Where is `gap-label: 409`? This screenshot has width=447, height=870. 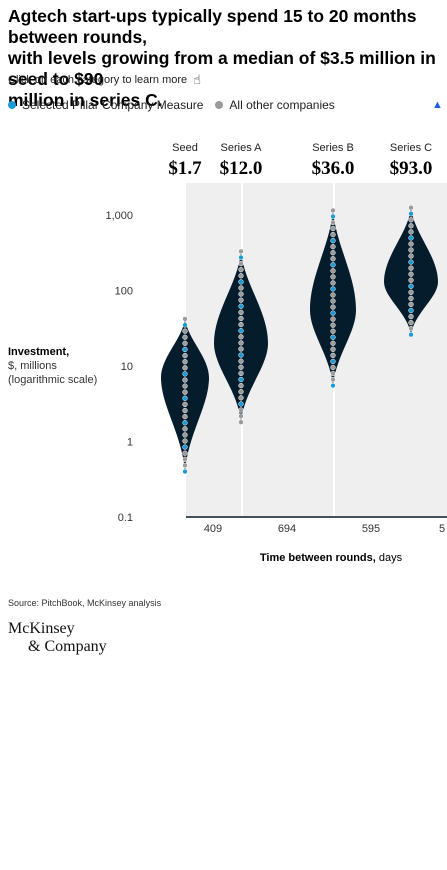
gap-label: 409 is located at coordinates (213, 529).